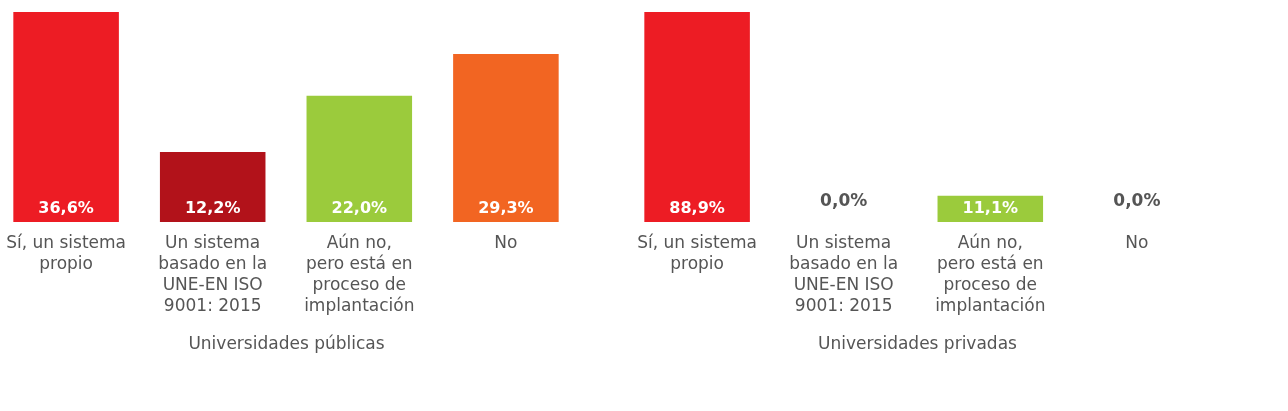  What do you see at coordinates (286, 342) in the screenshot?
I see `x-axis-title: Universidades públicas` at bounding box center [286, 342].